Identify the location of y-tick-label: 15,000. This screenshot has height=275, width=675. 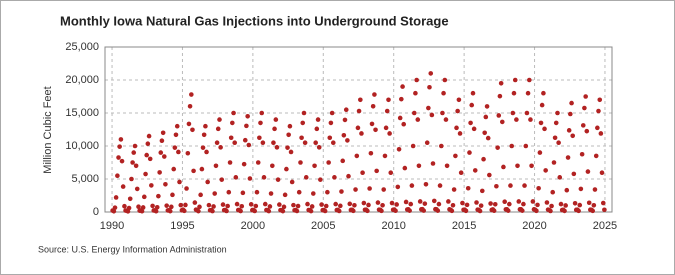
(82, 113).